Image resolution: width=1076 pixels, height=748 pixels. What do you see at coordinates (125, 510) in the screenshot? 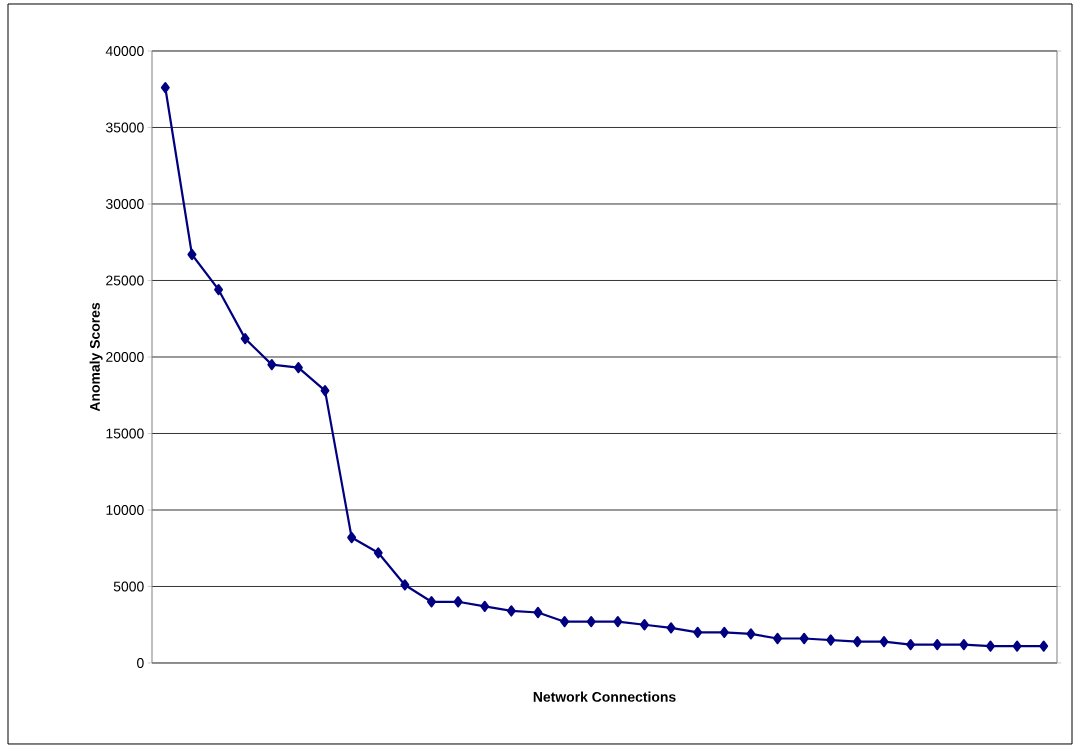
I see `y-tick-label: 10000` at bounding box center [125, 510].